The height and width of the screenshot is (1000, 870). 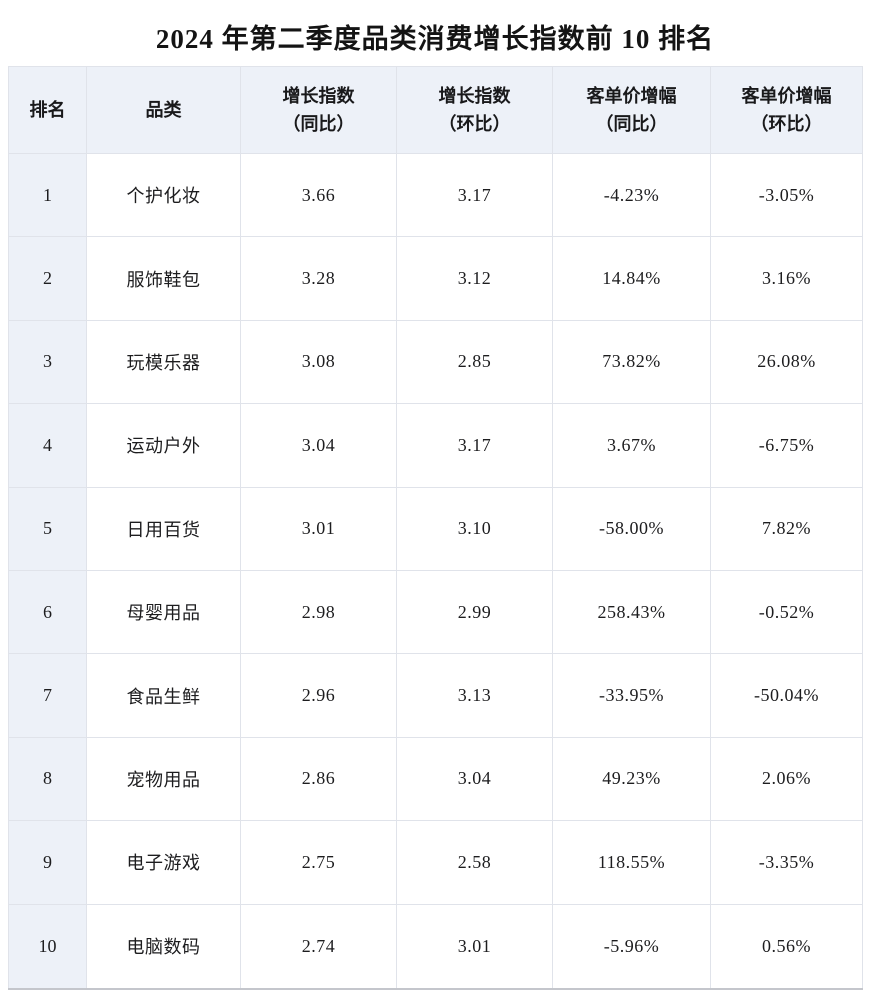 What do you see at coordinates (47, 946) in the screenshot?
I see `cell-rank: 10` at bounding box center [47, 946].